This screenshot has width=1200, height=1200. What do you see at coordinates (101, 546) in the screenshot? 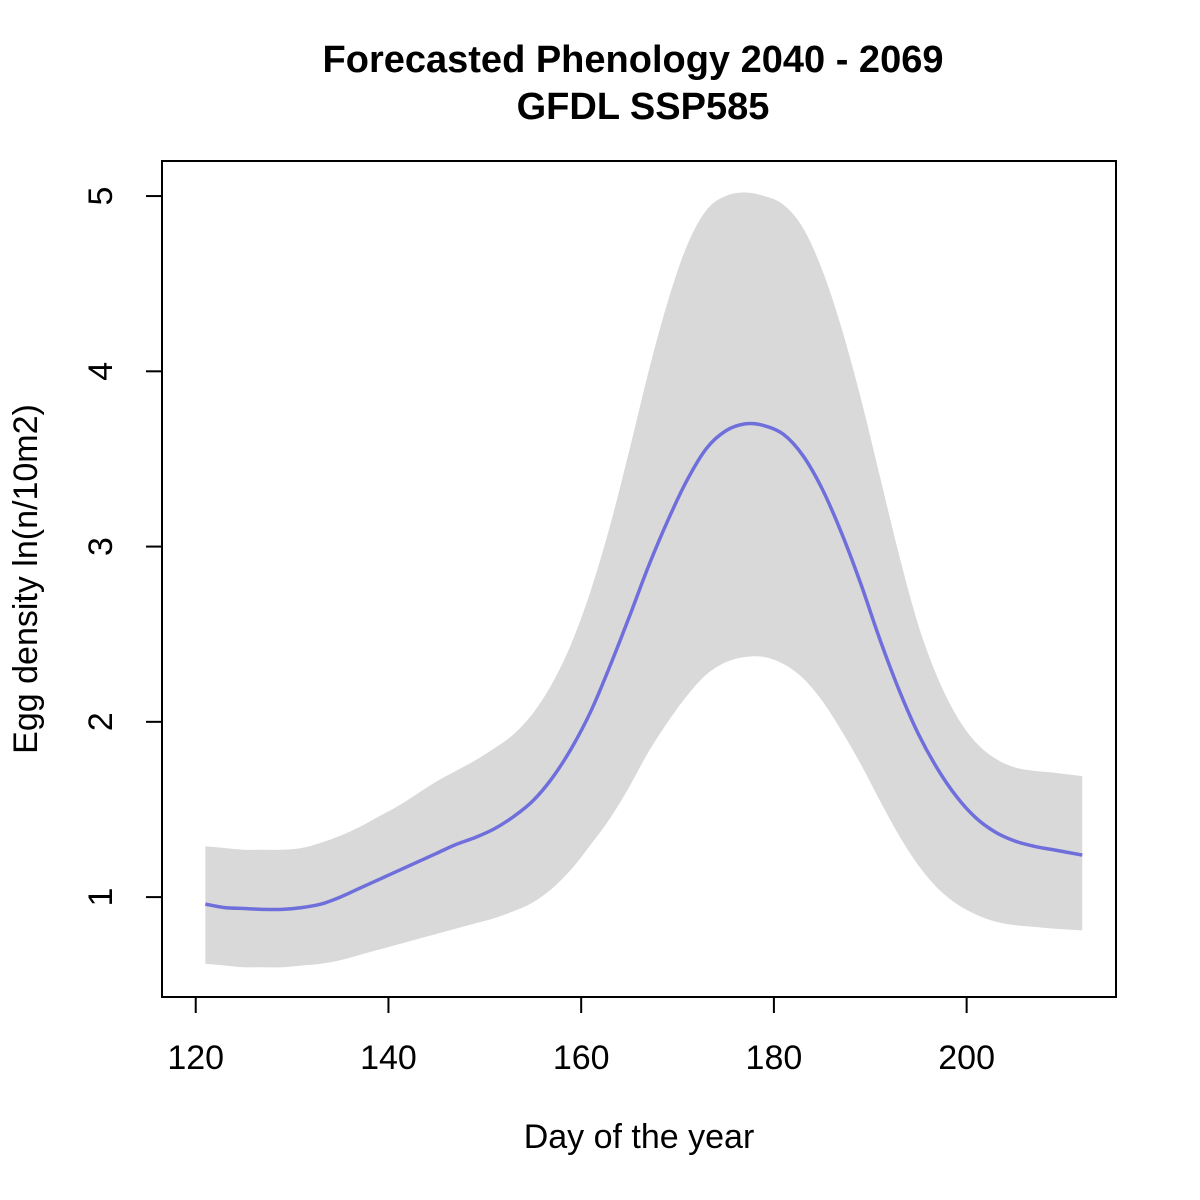
I see `y-tick-label: 3` at bounding box center [101, 546].